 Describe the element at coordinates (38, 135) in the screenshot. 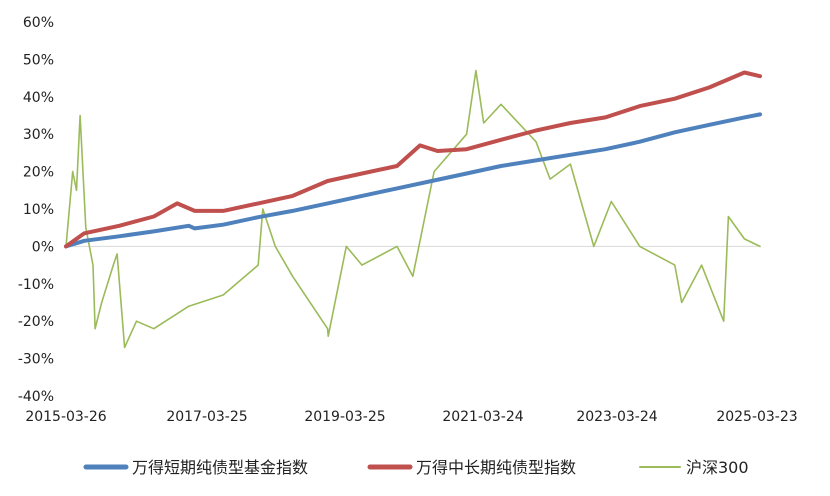

I see `y-tick-label: 30%` at that location.